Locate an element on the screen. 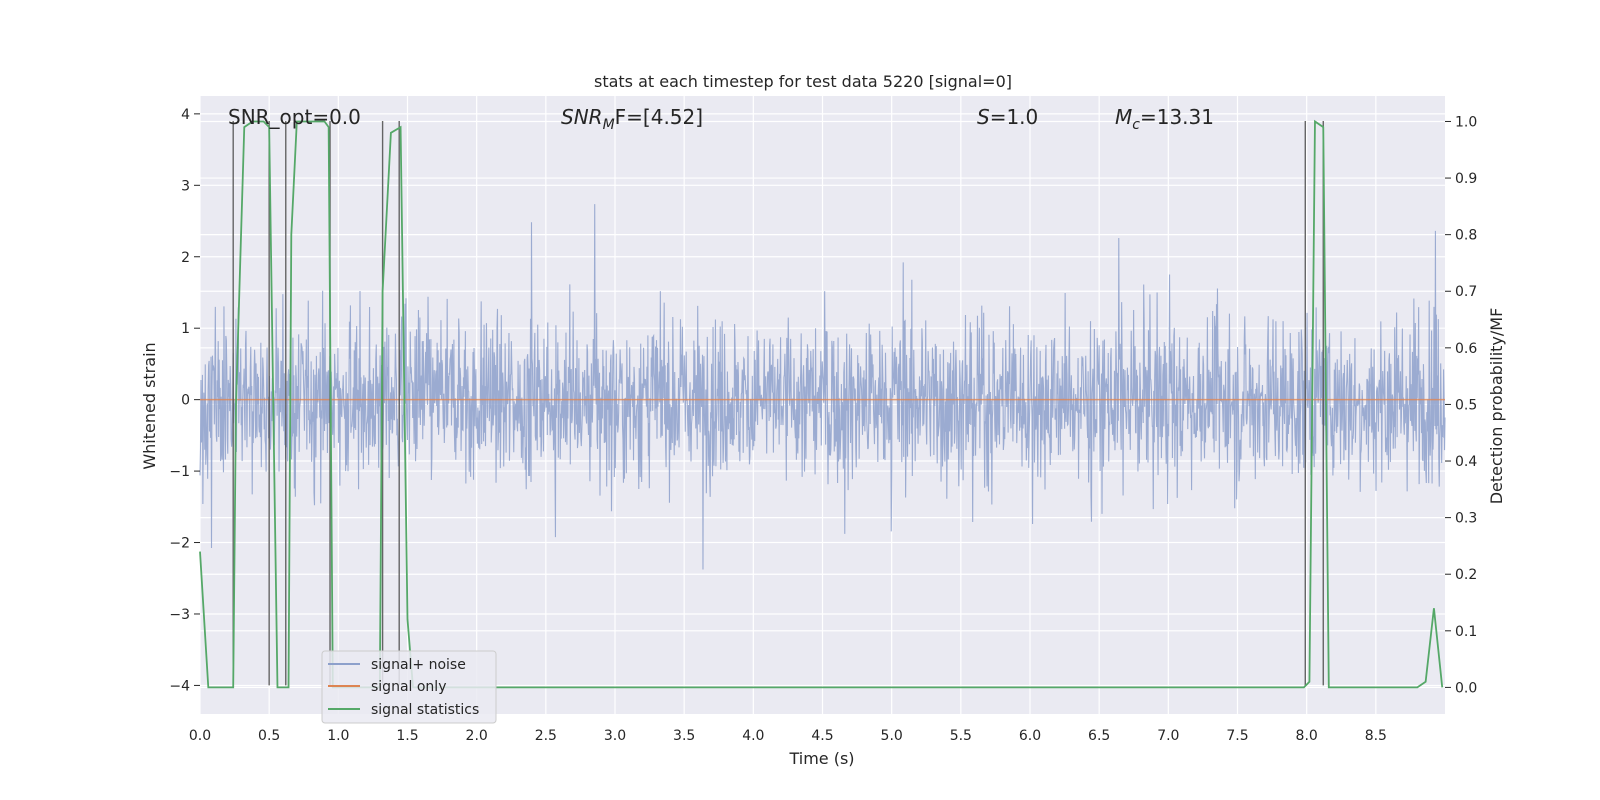 The width and height of the screenshot is (1600, 800). y2-axis-ticks: 1.0 0.9 0.8 0.7 0.6 0.5 0.4 0.3 0.2 0.1 0.0 is located at coordinates (1461, 405).